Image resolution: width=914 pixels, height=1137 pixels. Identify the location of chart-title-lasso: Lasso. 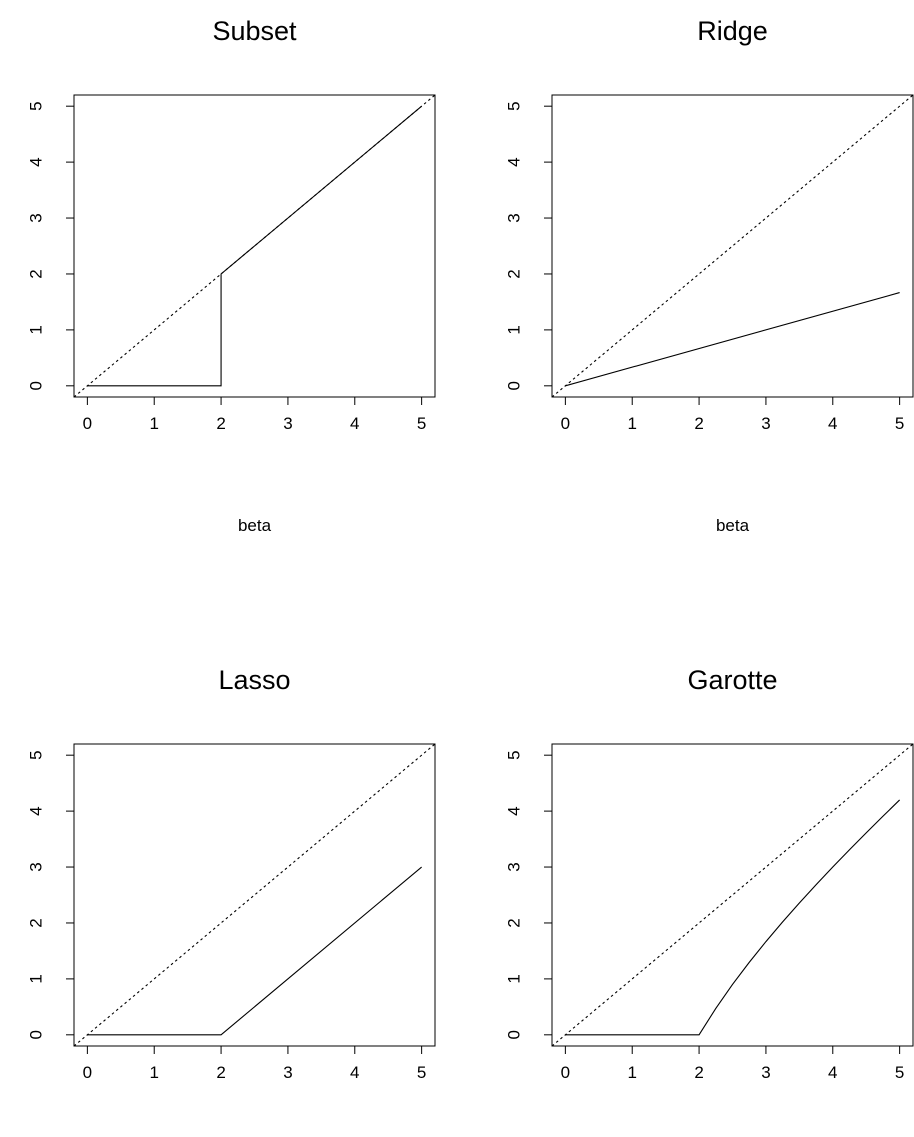
(254, 680).